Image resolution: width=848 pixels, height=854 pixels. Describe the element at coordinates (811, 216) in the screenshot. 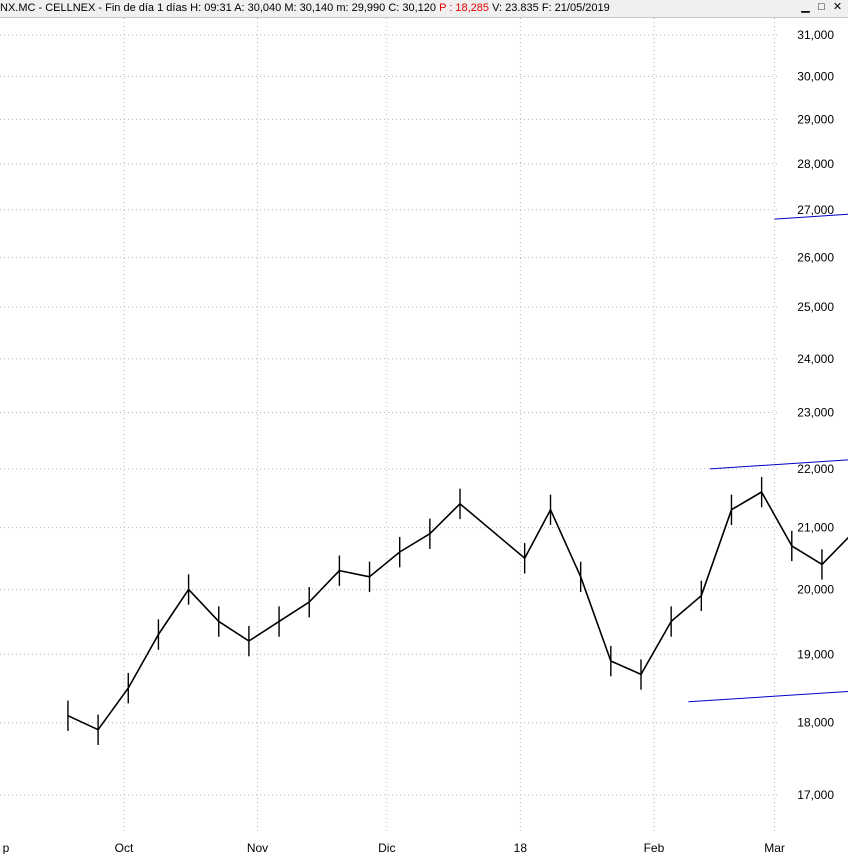

I see `trend-line-top-resistance` at that location.